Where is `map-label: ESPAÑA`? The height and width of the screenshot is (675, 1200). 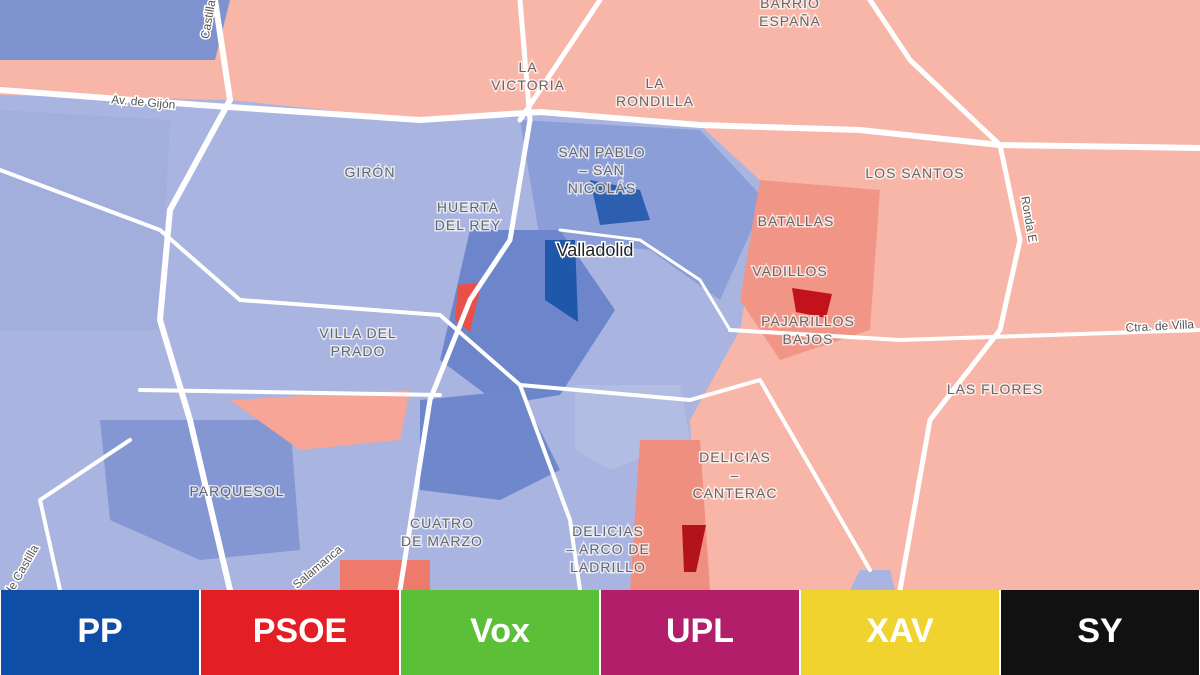
map-label: ESPAÑA is located at coordinates (790, 21).